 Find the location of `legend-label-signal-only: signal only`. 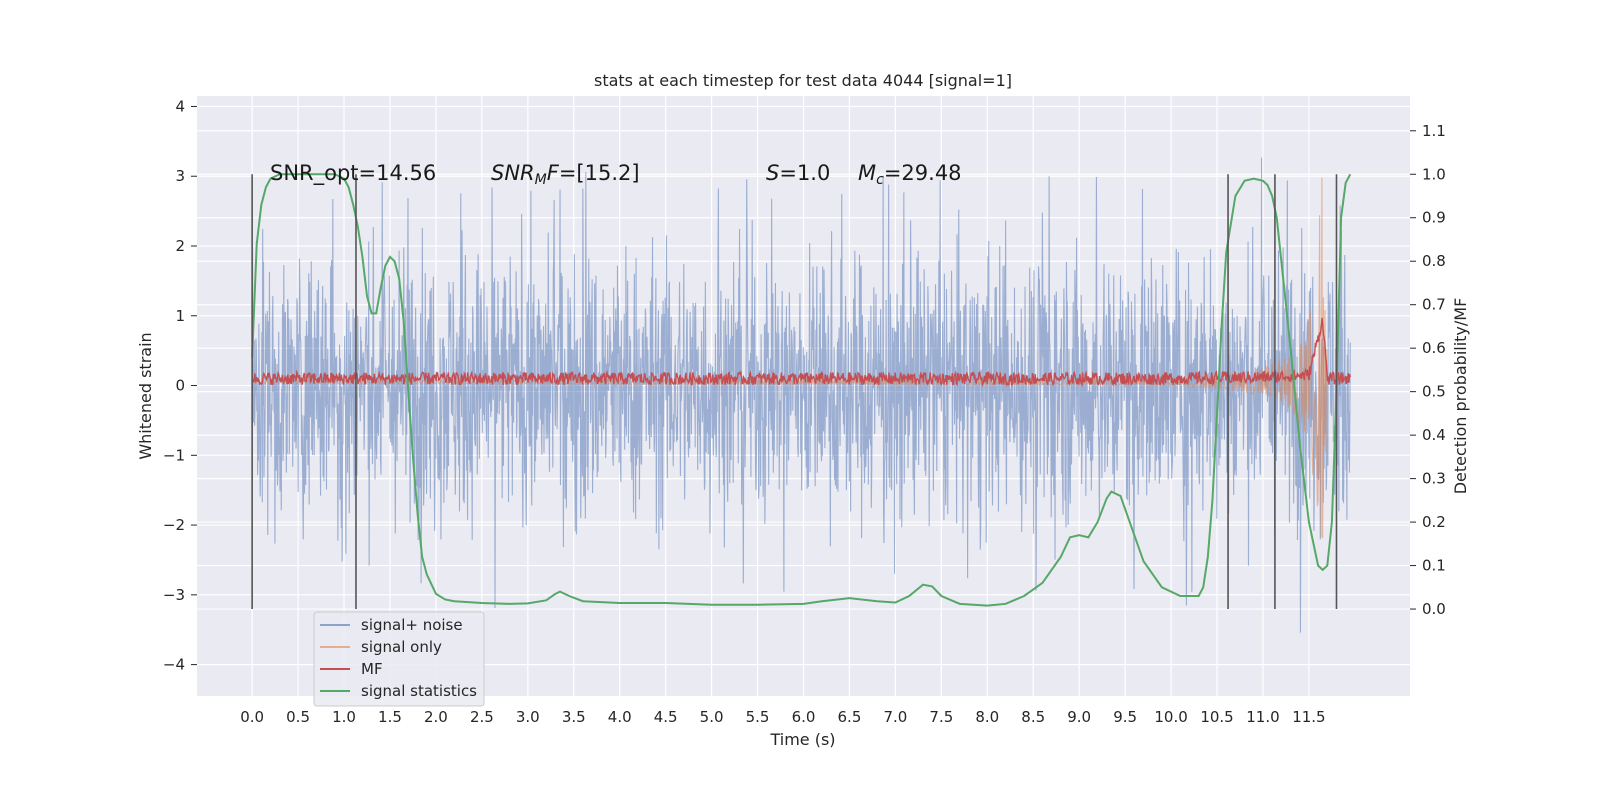

legend-label-signal-only: signal only is located at coordinates (401, 647).